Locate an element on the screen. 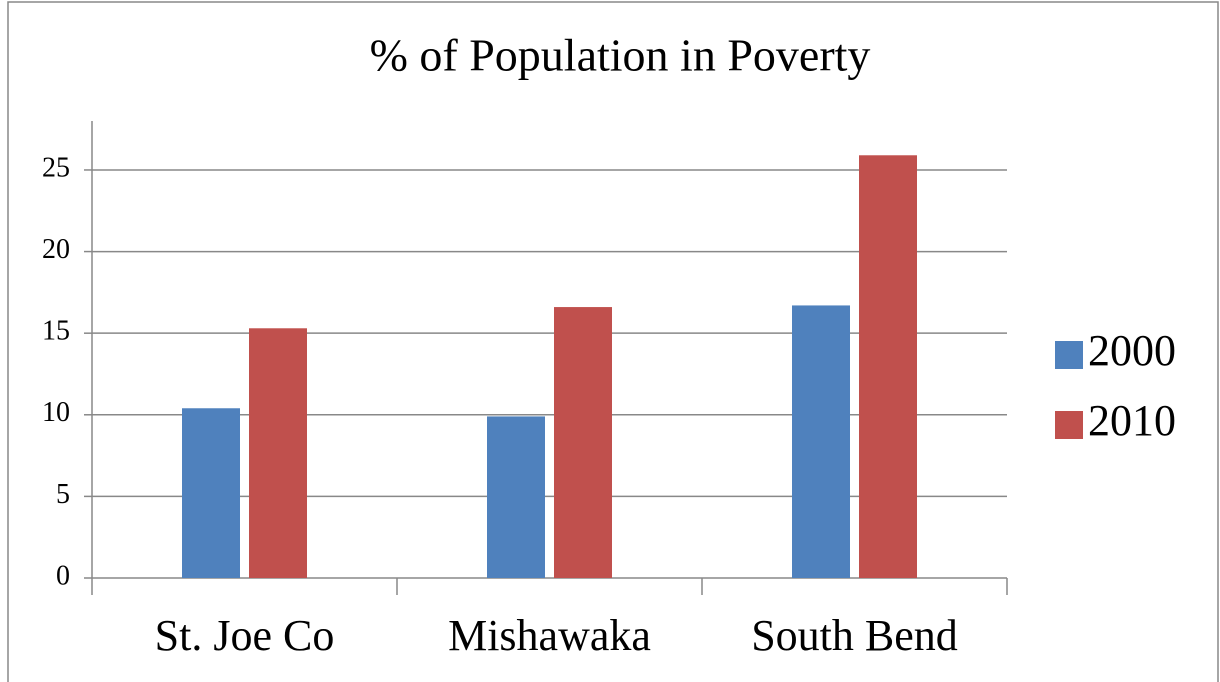 The height and width of the screenshot is (682, 1220). chart-title: % of Population in Poverty is located at coordinates (620, 55).